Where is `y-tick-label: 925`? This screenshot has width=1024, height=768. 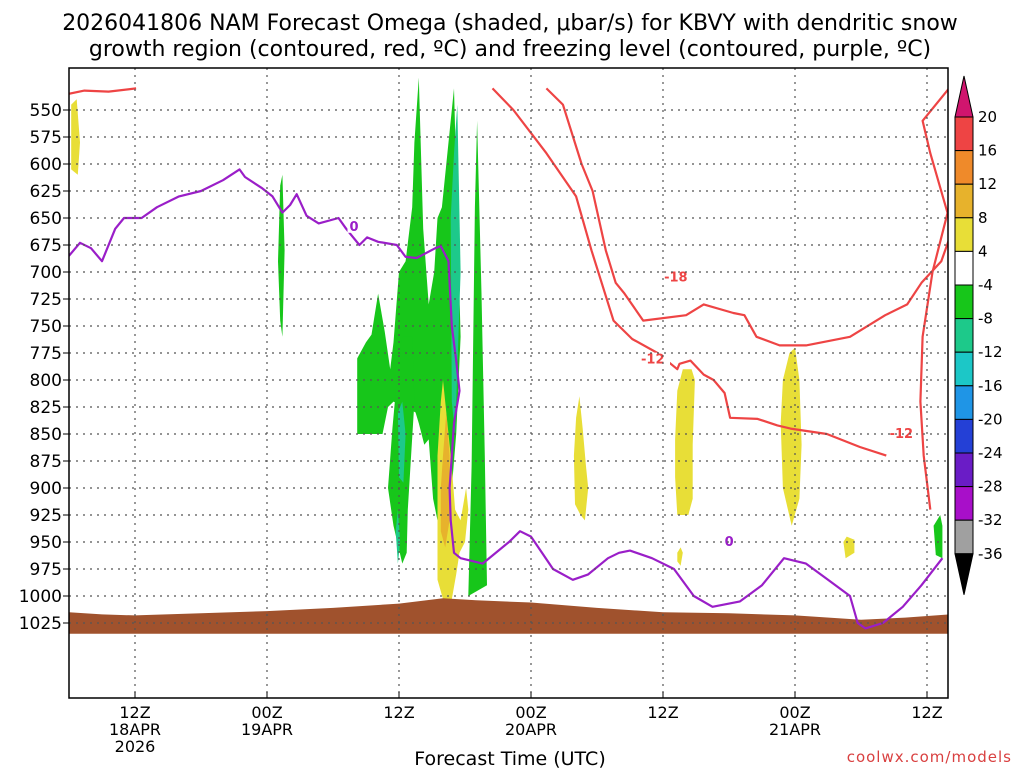 y-tick-label: 925 is located at coordinates (46, 516).